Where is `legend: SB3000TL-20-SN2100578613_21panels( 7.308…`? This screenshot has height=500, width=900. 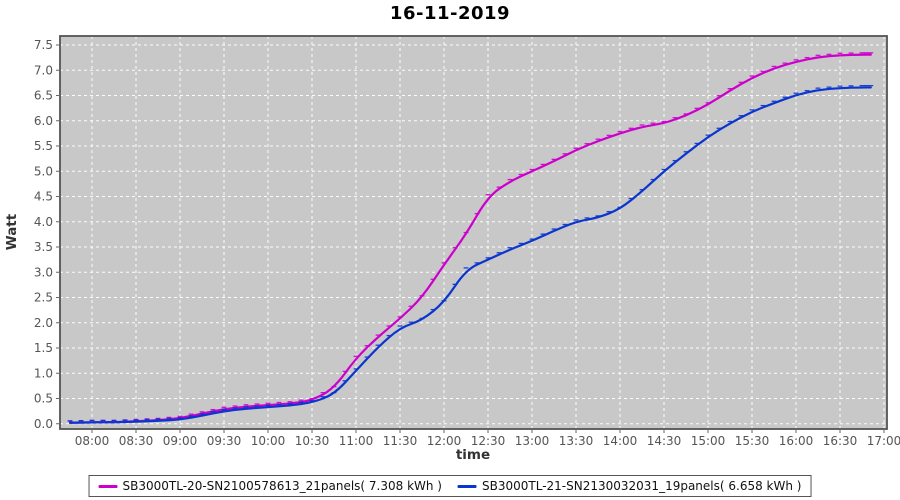 legend: SB3000TL-20-SN2100578613_21panels( 7.308… is located at coordinates (450, 486).